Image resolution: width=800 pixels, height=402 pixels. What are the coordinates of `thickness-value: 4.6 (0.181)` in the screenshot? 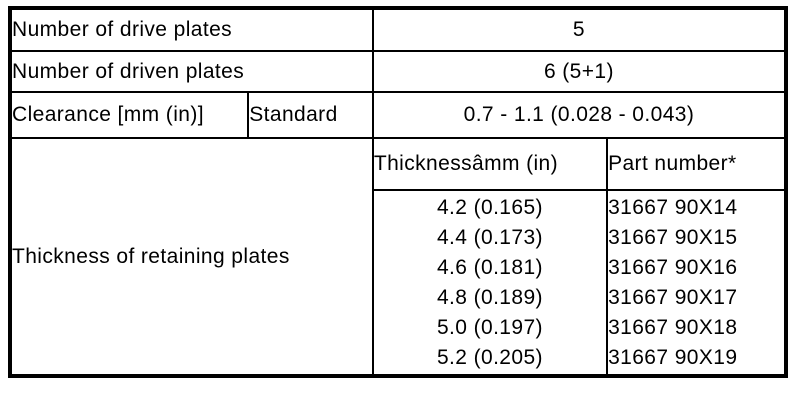 It's located at (489, 267).